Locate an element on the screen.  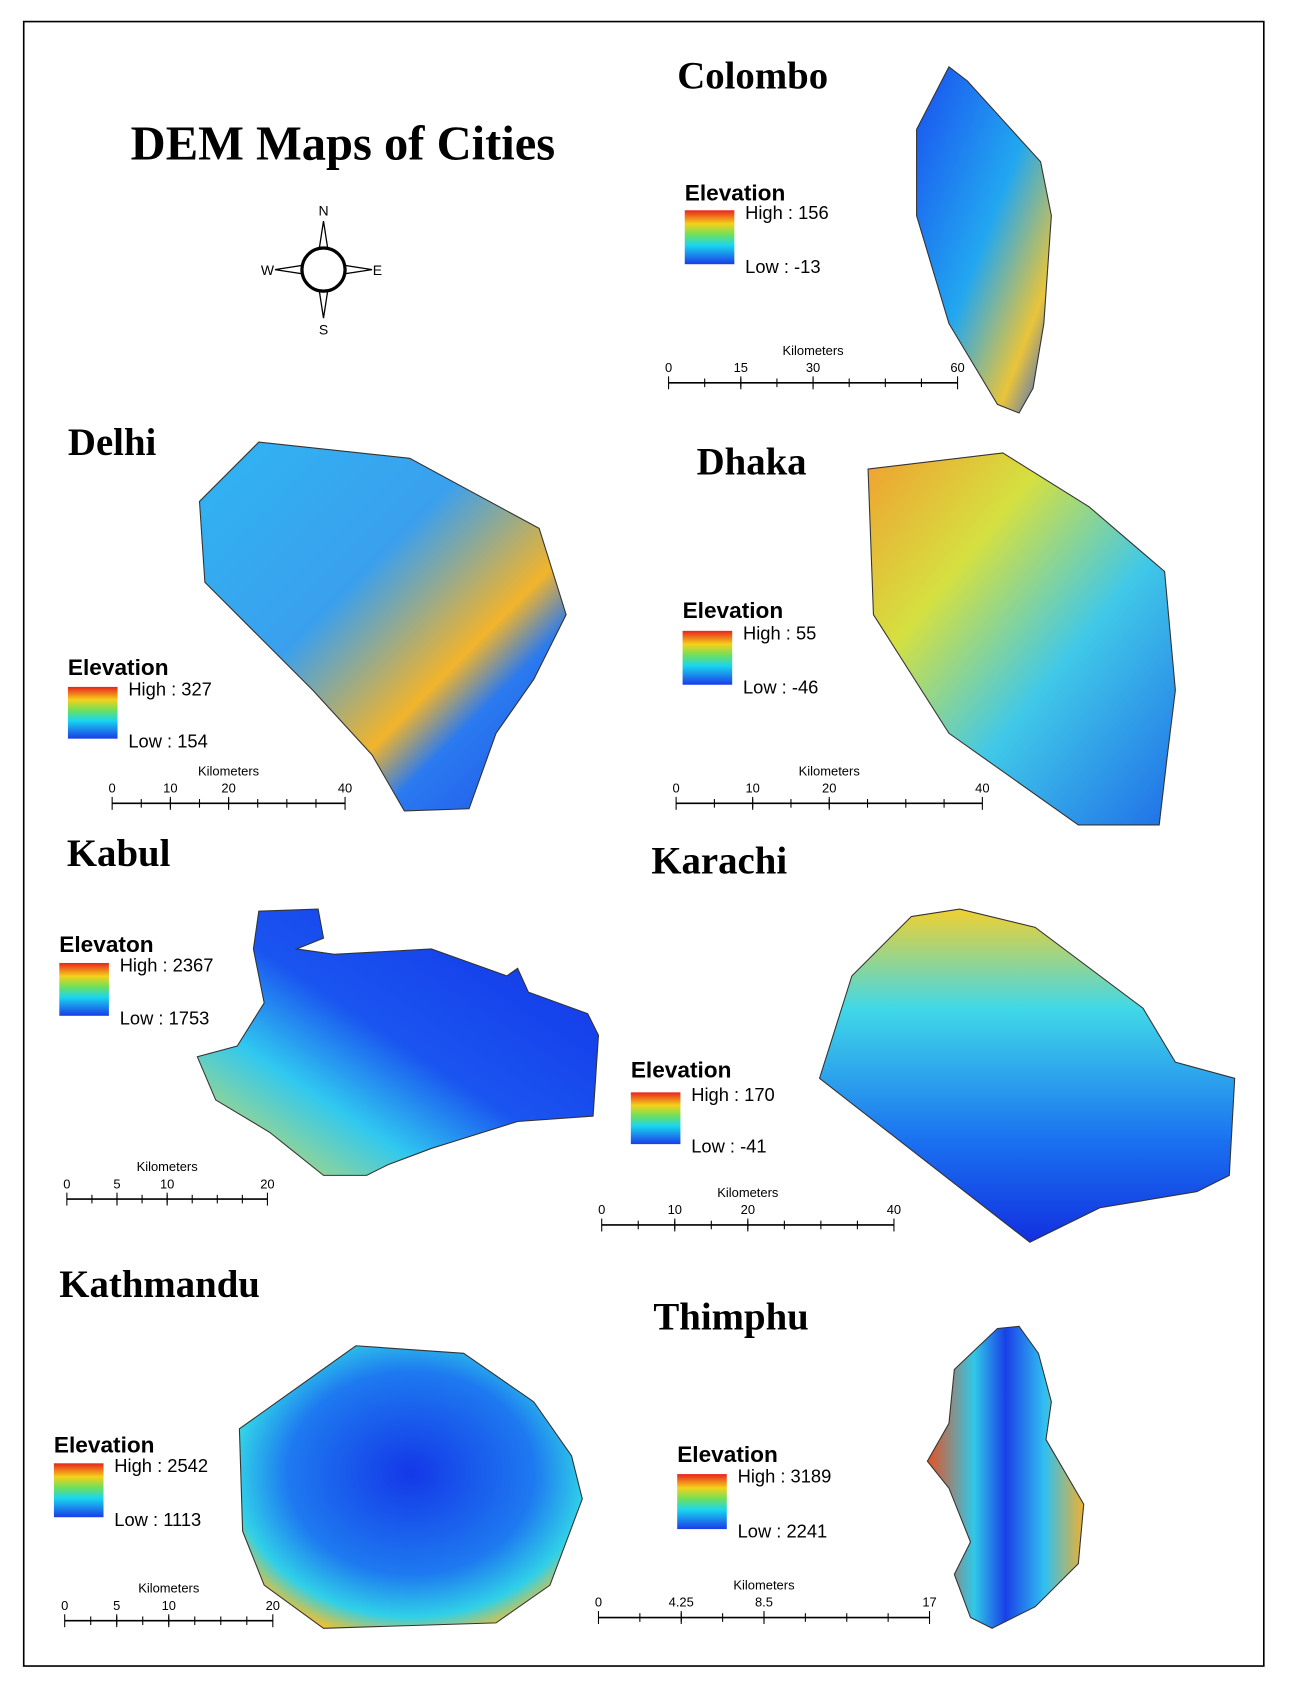
city-name: Dhaka is located at coordinates (752, 461).